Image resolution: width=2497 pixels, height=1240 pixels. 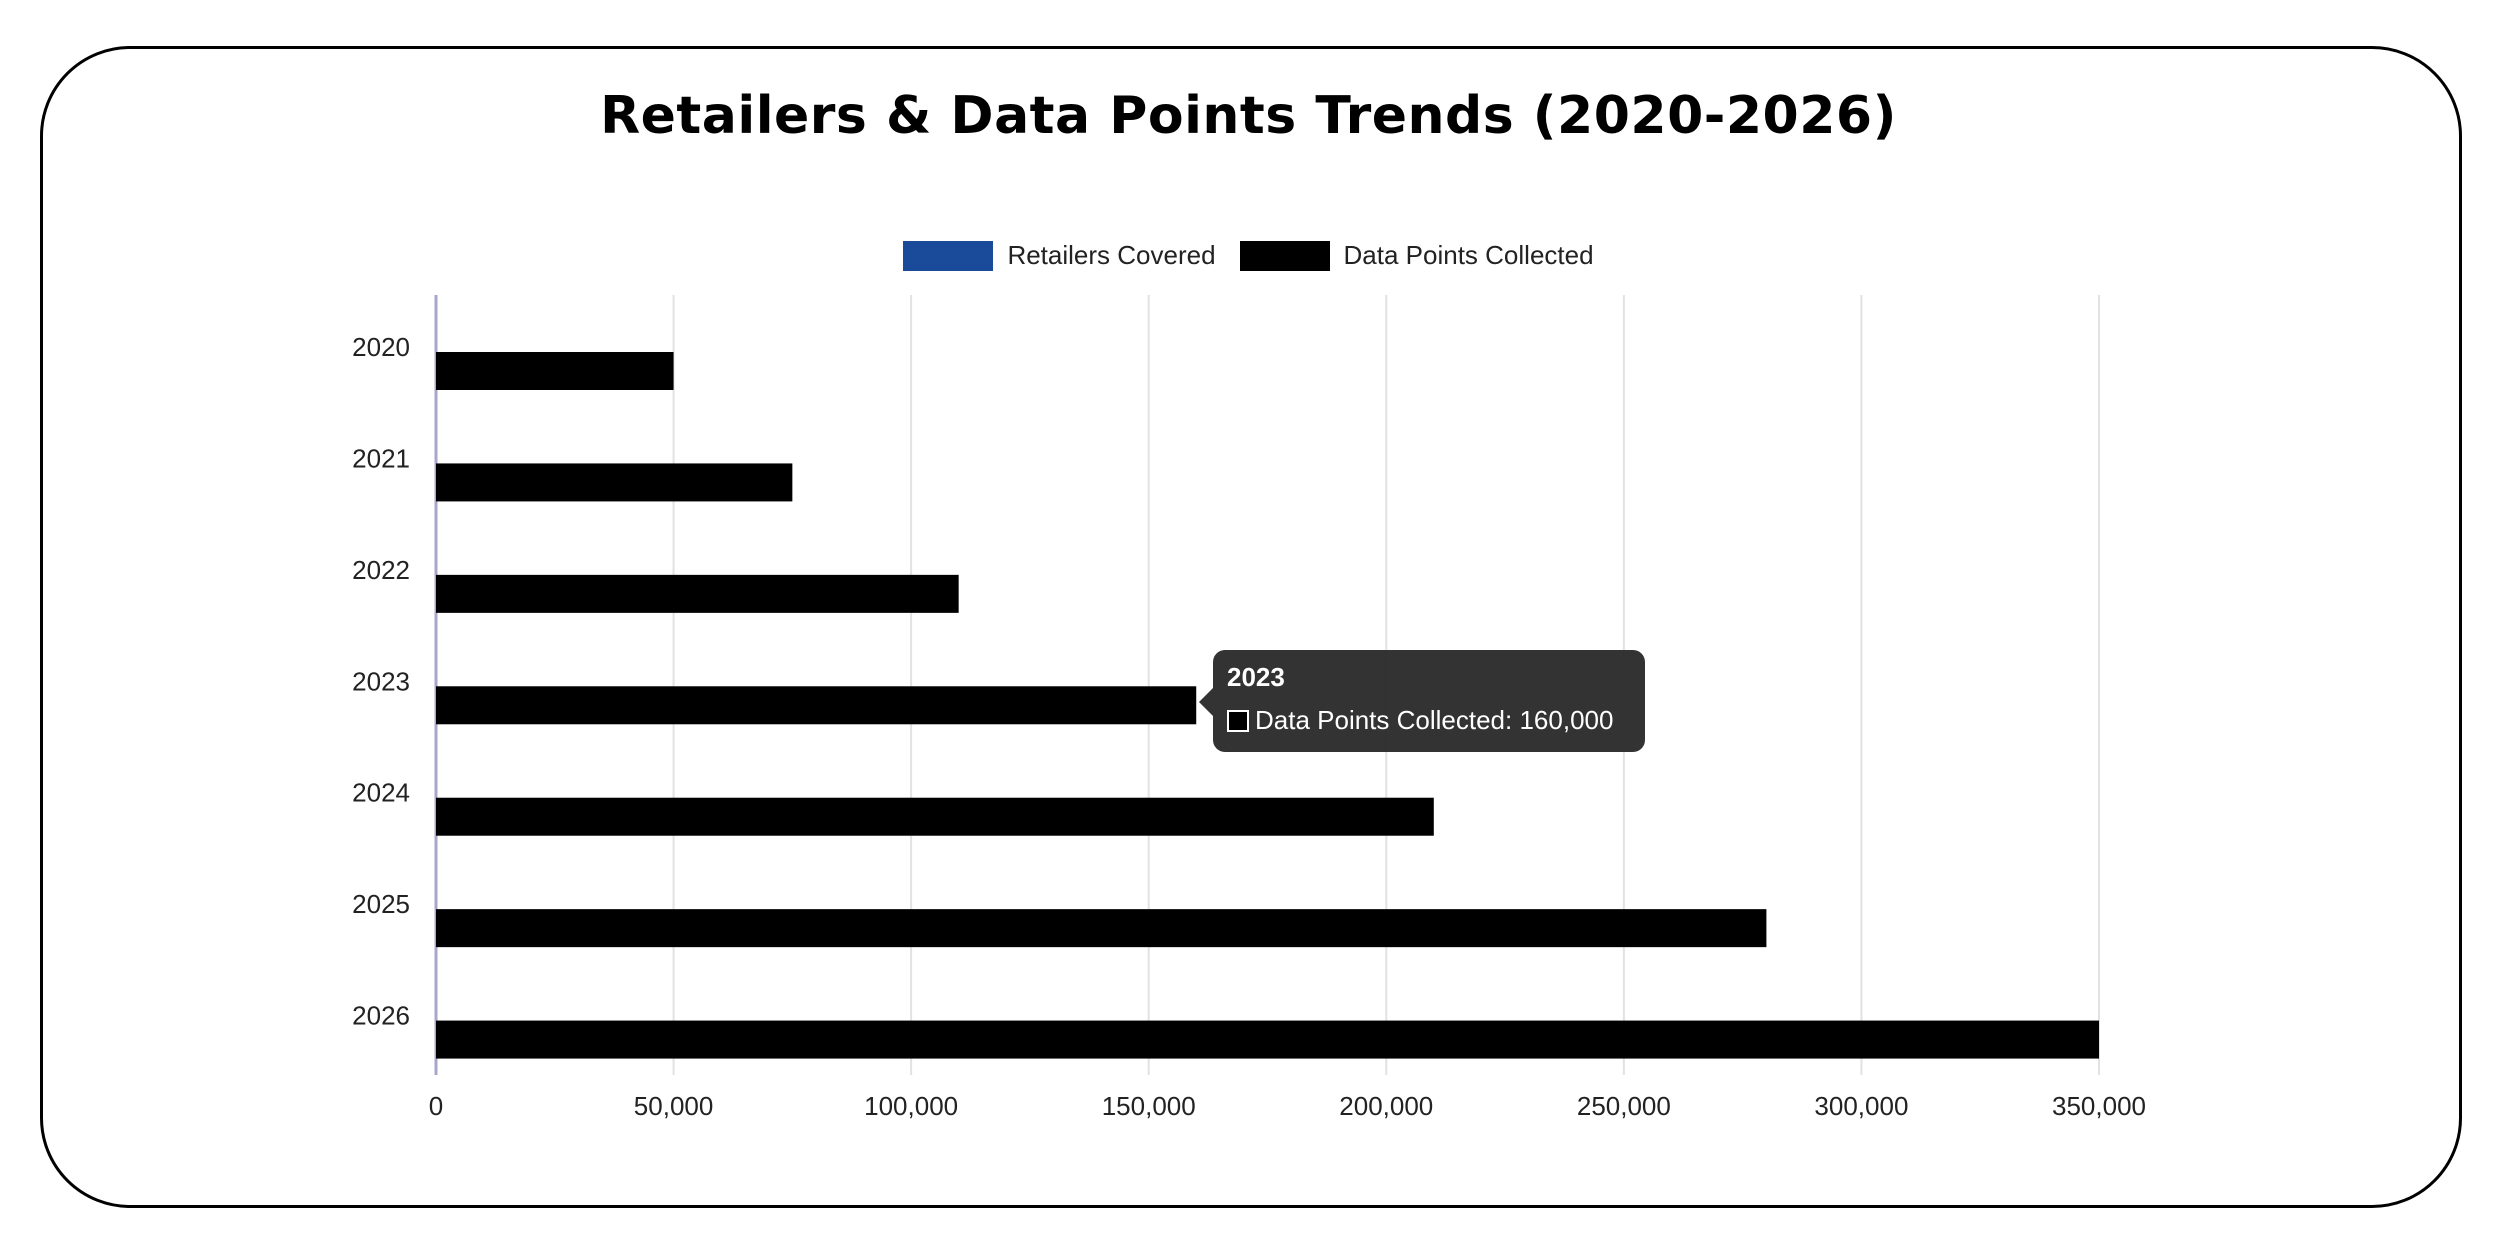 What do you see at coordinates (1284, 255) in the screenshot?
I see `legend-swatch-data-points` at bounding box center [1284, 255].